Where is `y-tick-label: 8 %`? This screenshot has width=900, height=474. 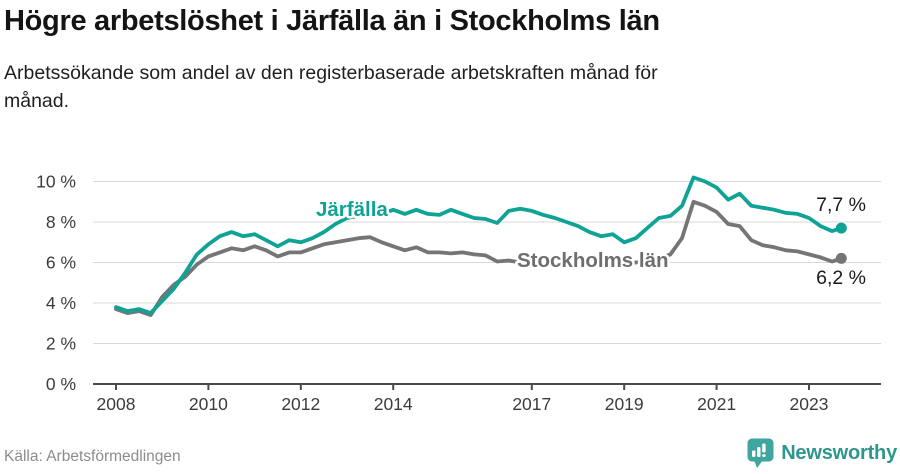 y-tick-label: 8 % is located at coordinates (61, 222).